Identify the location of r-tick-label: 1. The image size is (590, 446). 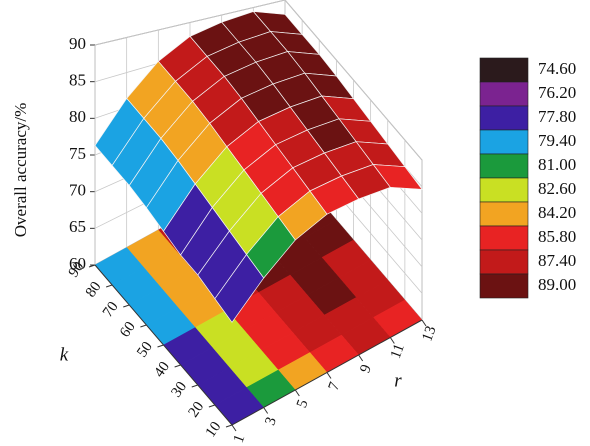
(240, 439).